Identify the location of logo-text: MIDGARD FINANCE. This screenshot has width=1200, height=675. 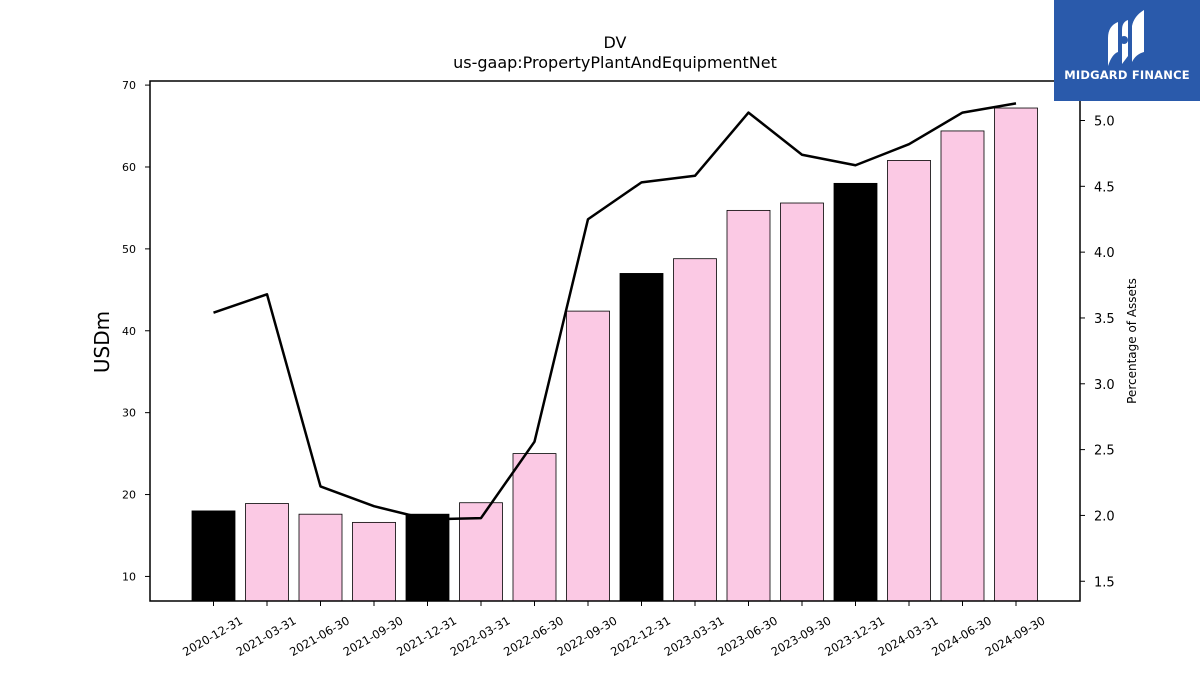
(1127, 75).